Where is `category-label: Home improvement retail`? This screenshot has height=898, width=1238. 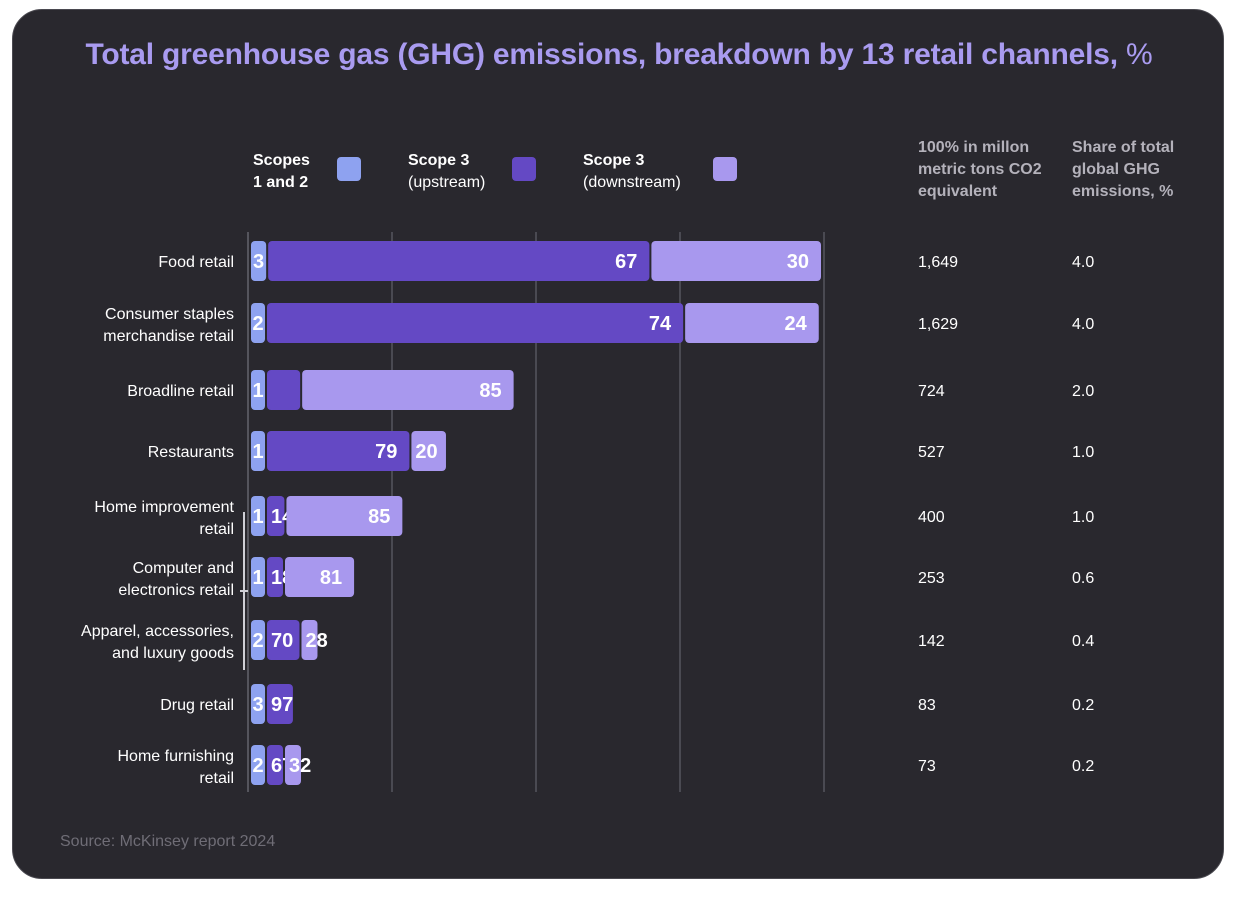
category-label: Home improvement retail is located at coordinates (164, 518).